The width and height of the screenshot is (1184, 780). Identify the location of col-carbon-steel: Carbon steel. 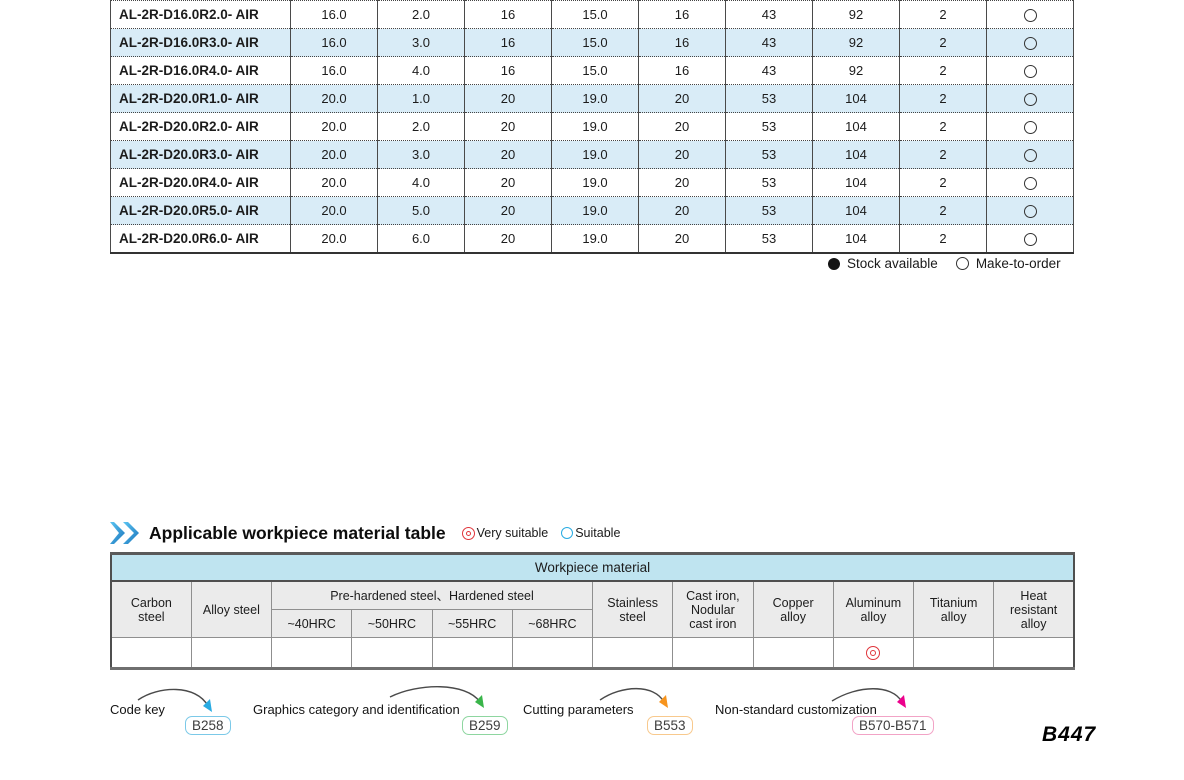
(151, 609).